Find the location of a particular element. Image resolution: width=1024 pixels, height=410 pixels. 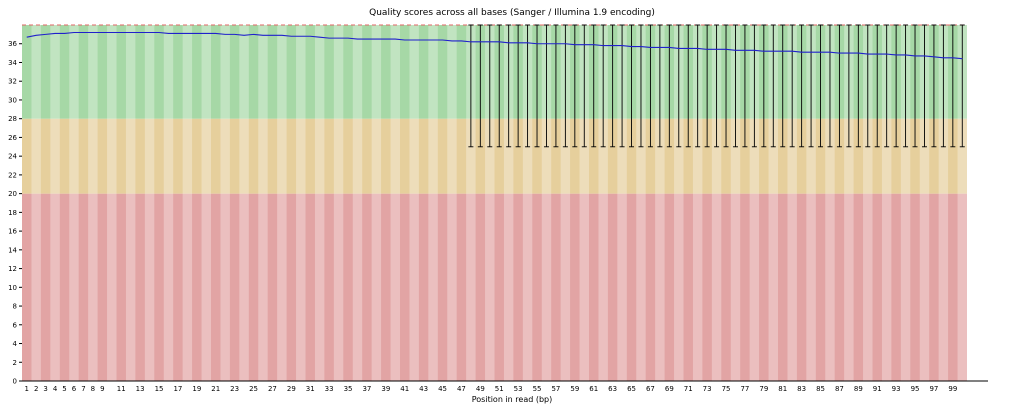

y-tick-label: 32 is located at coordinates (12, 82).